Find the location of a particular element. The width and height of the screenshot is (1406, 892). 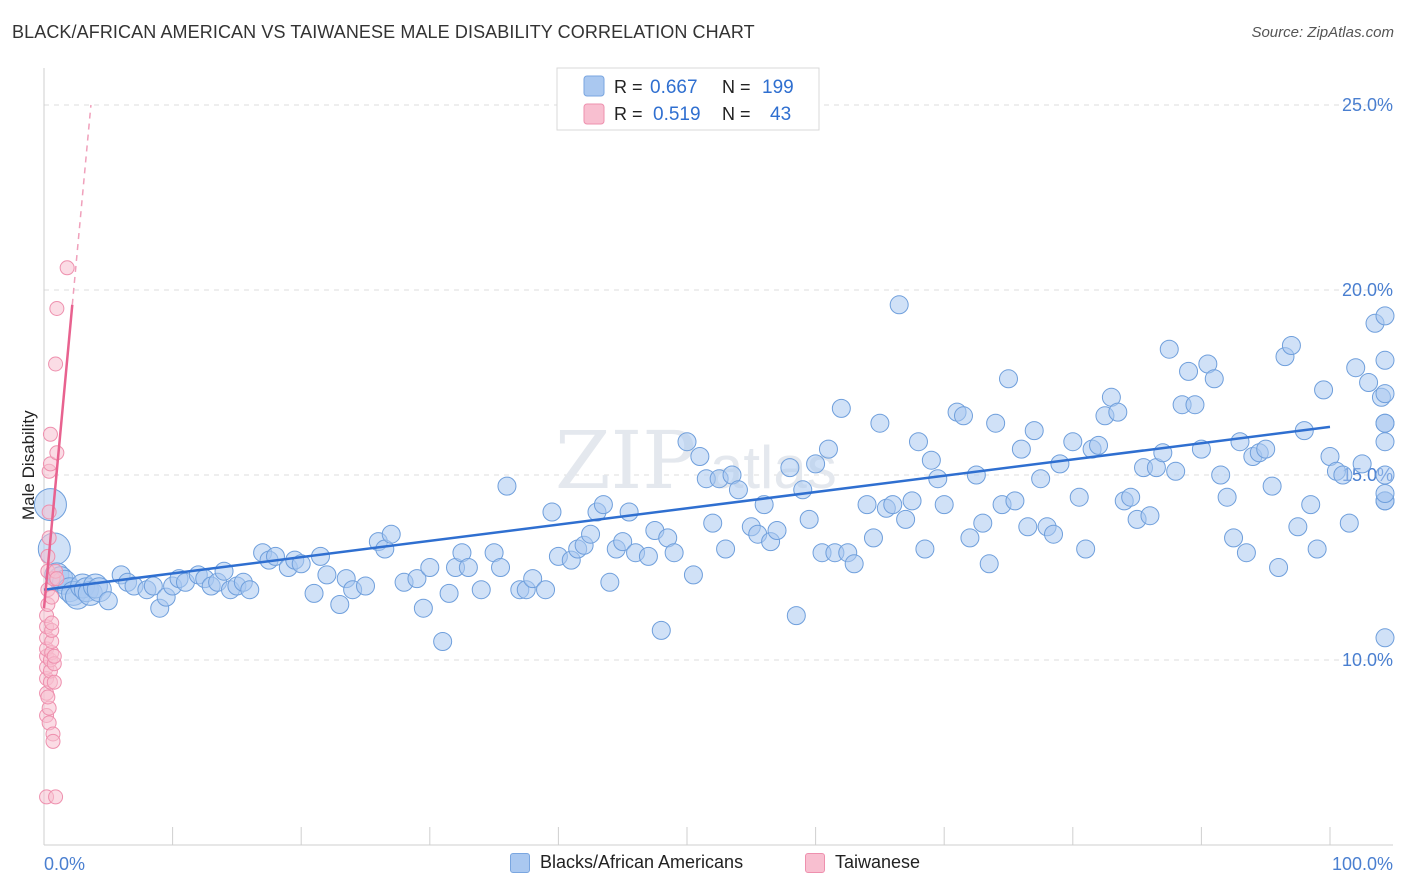

legend-swatch-pink is located at coordinates (594, 114).